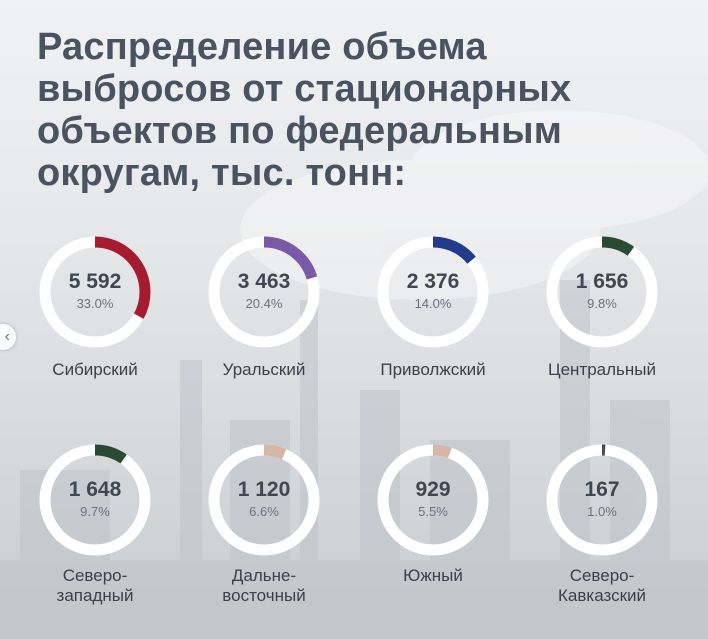 The height and width of the screenshot is (639, 708). What do you see at coordinates (433, 511) in the screenshot?
I see `percent-label: 5.5%` at bounding box center [433, 511].